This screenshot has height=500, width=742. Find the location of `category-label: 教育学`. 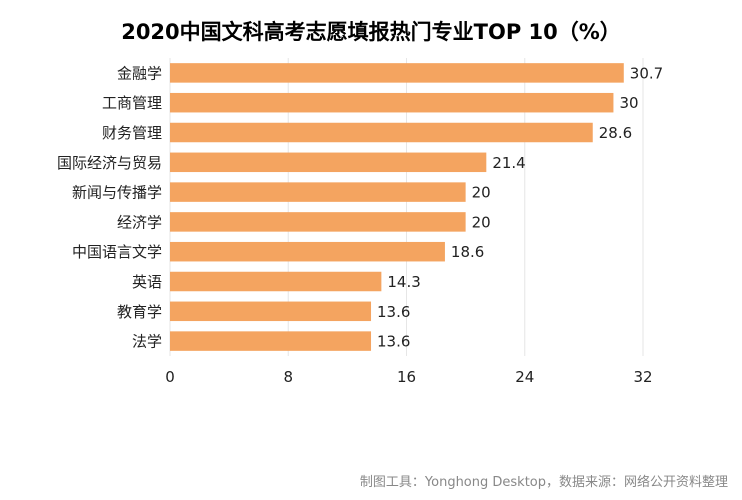

category-label: 教育学 is located at coordinates (139, 312).